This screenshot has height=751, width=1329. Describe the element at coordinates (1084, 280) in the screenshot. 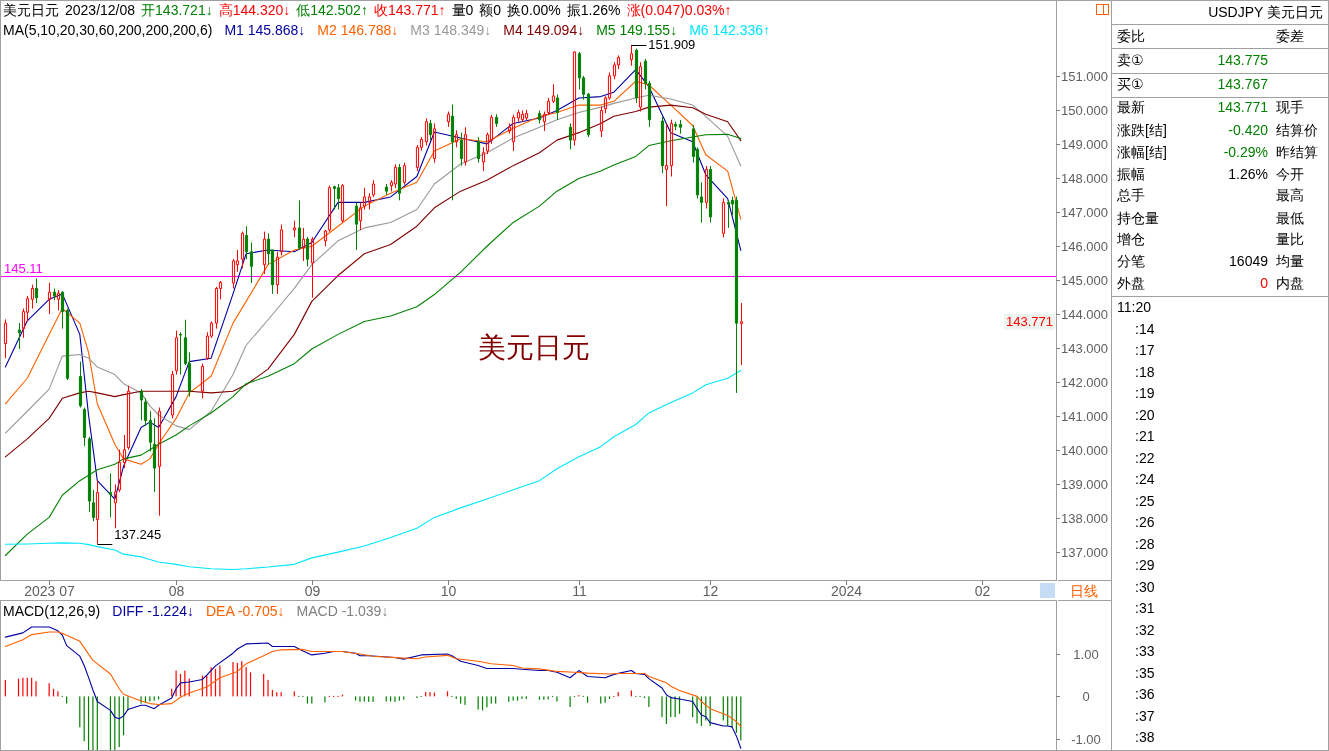

I see `y-tick-label: 145.000` at that location.